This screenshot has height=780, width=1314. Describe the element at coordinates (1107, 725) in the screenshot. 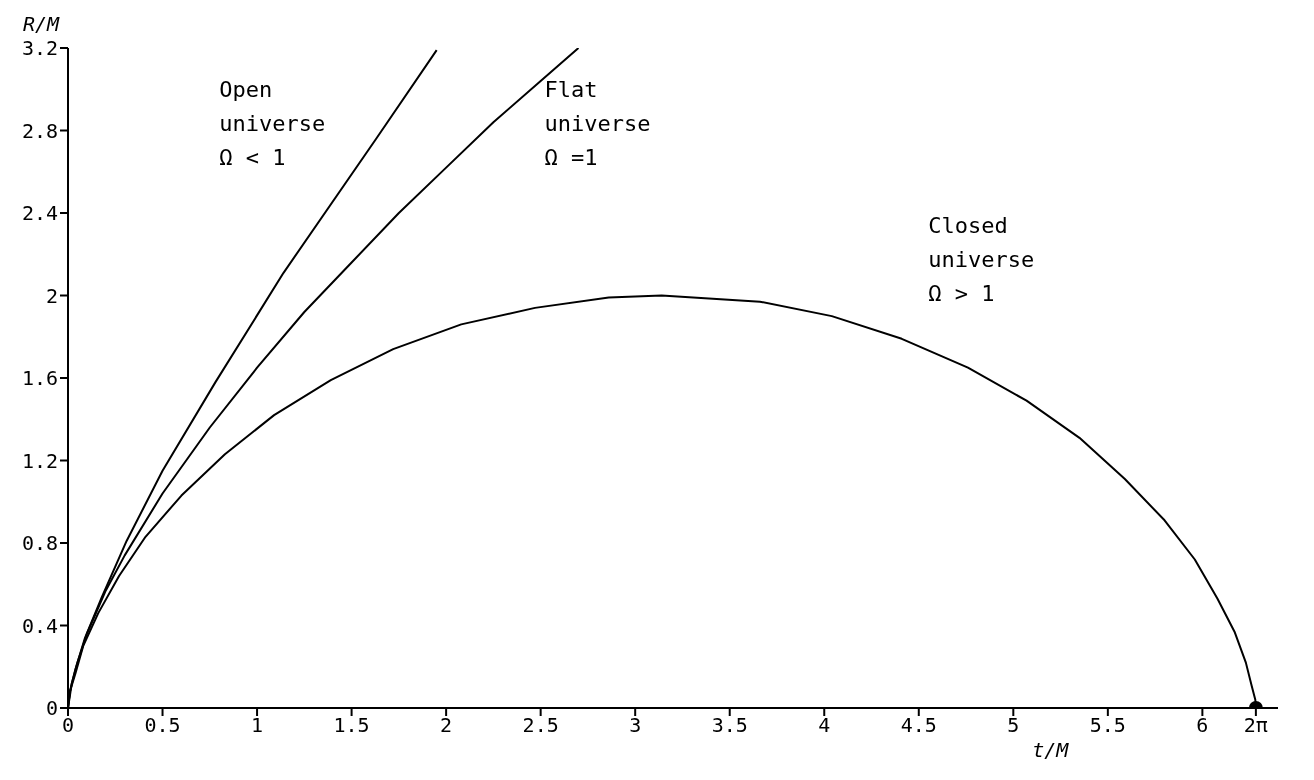

I see `x-tick-label: 5.5` at that location.